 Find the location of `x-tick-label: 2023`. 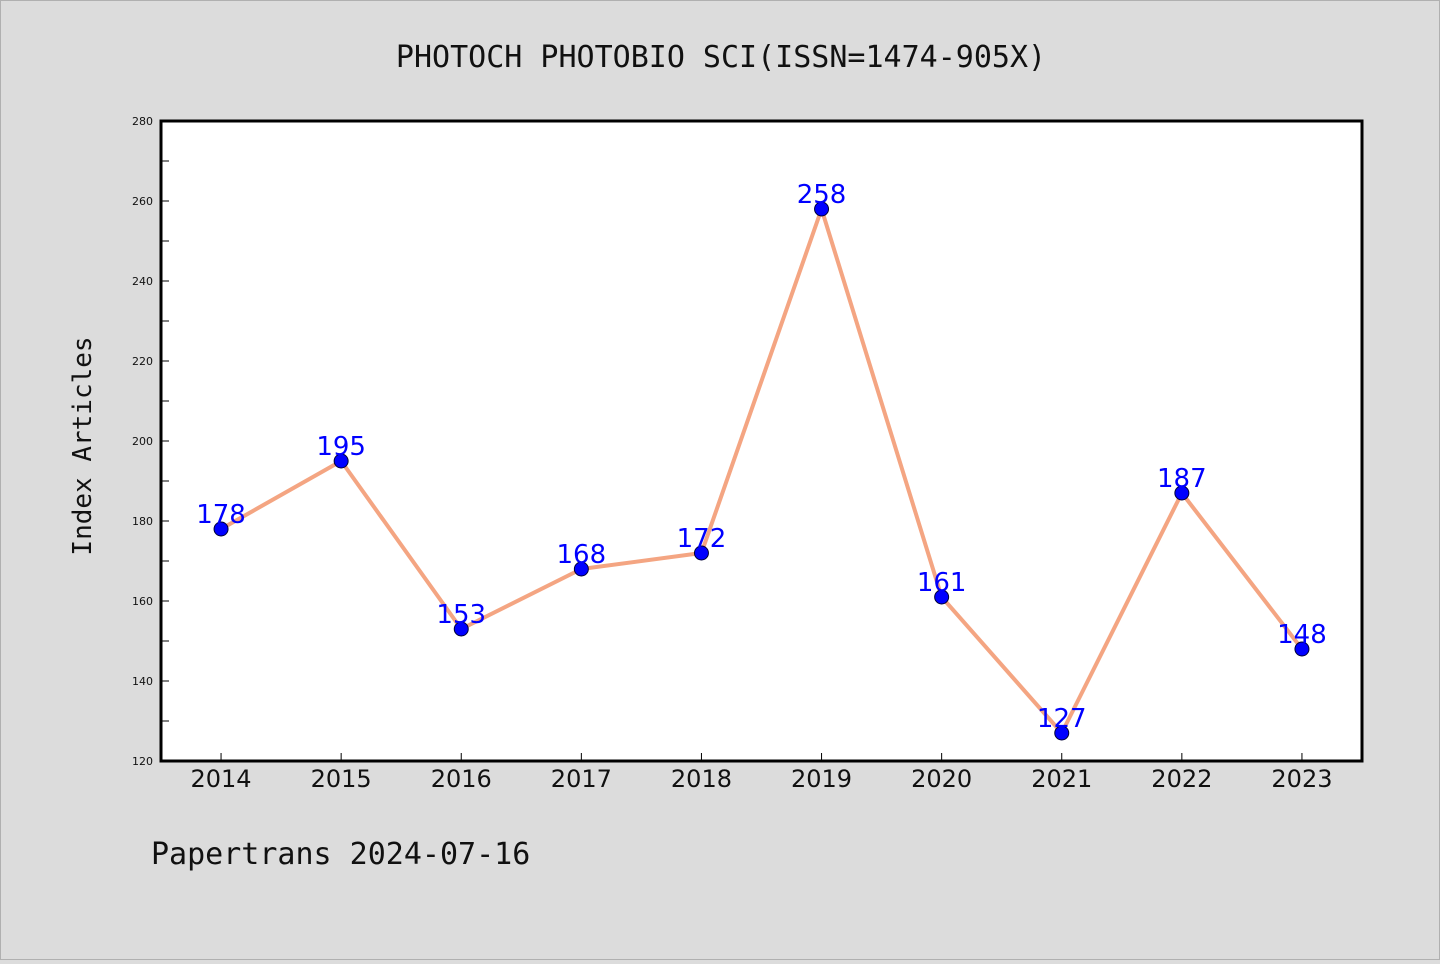

x-tick-label: 2023 is located at coordinates (1301, 779).